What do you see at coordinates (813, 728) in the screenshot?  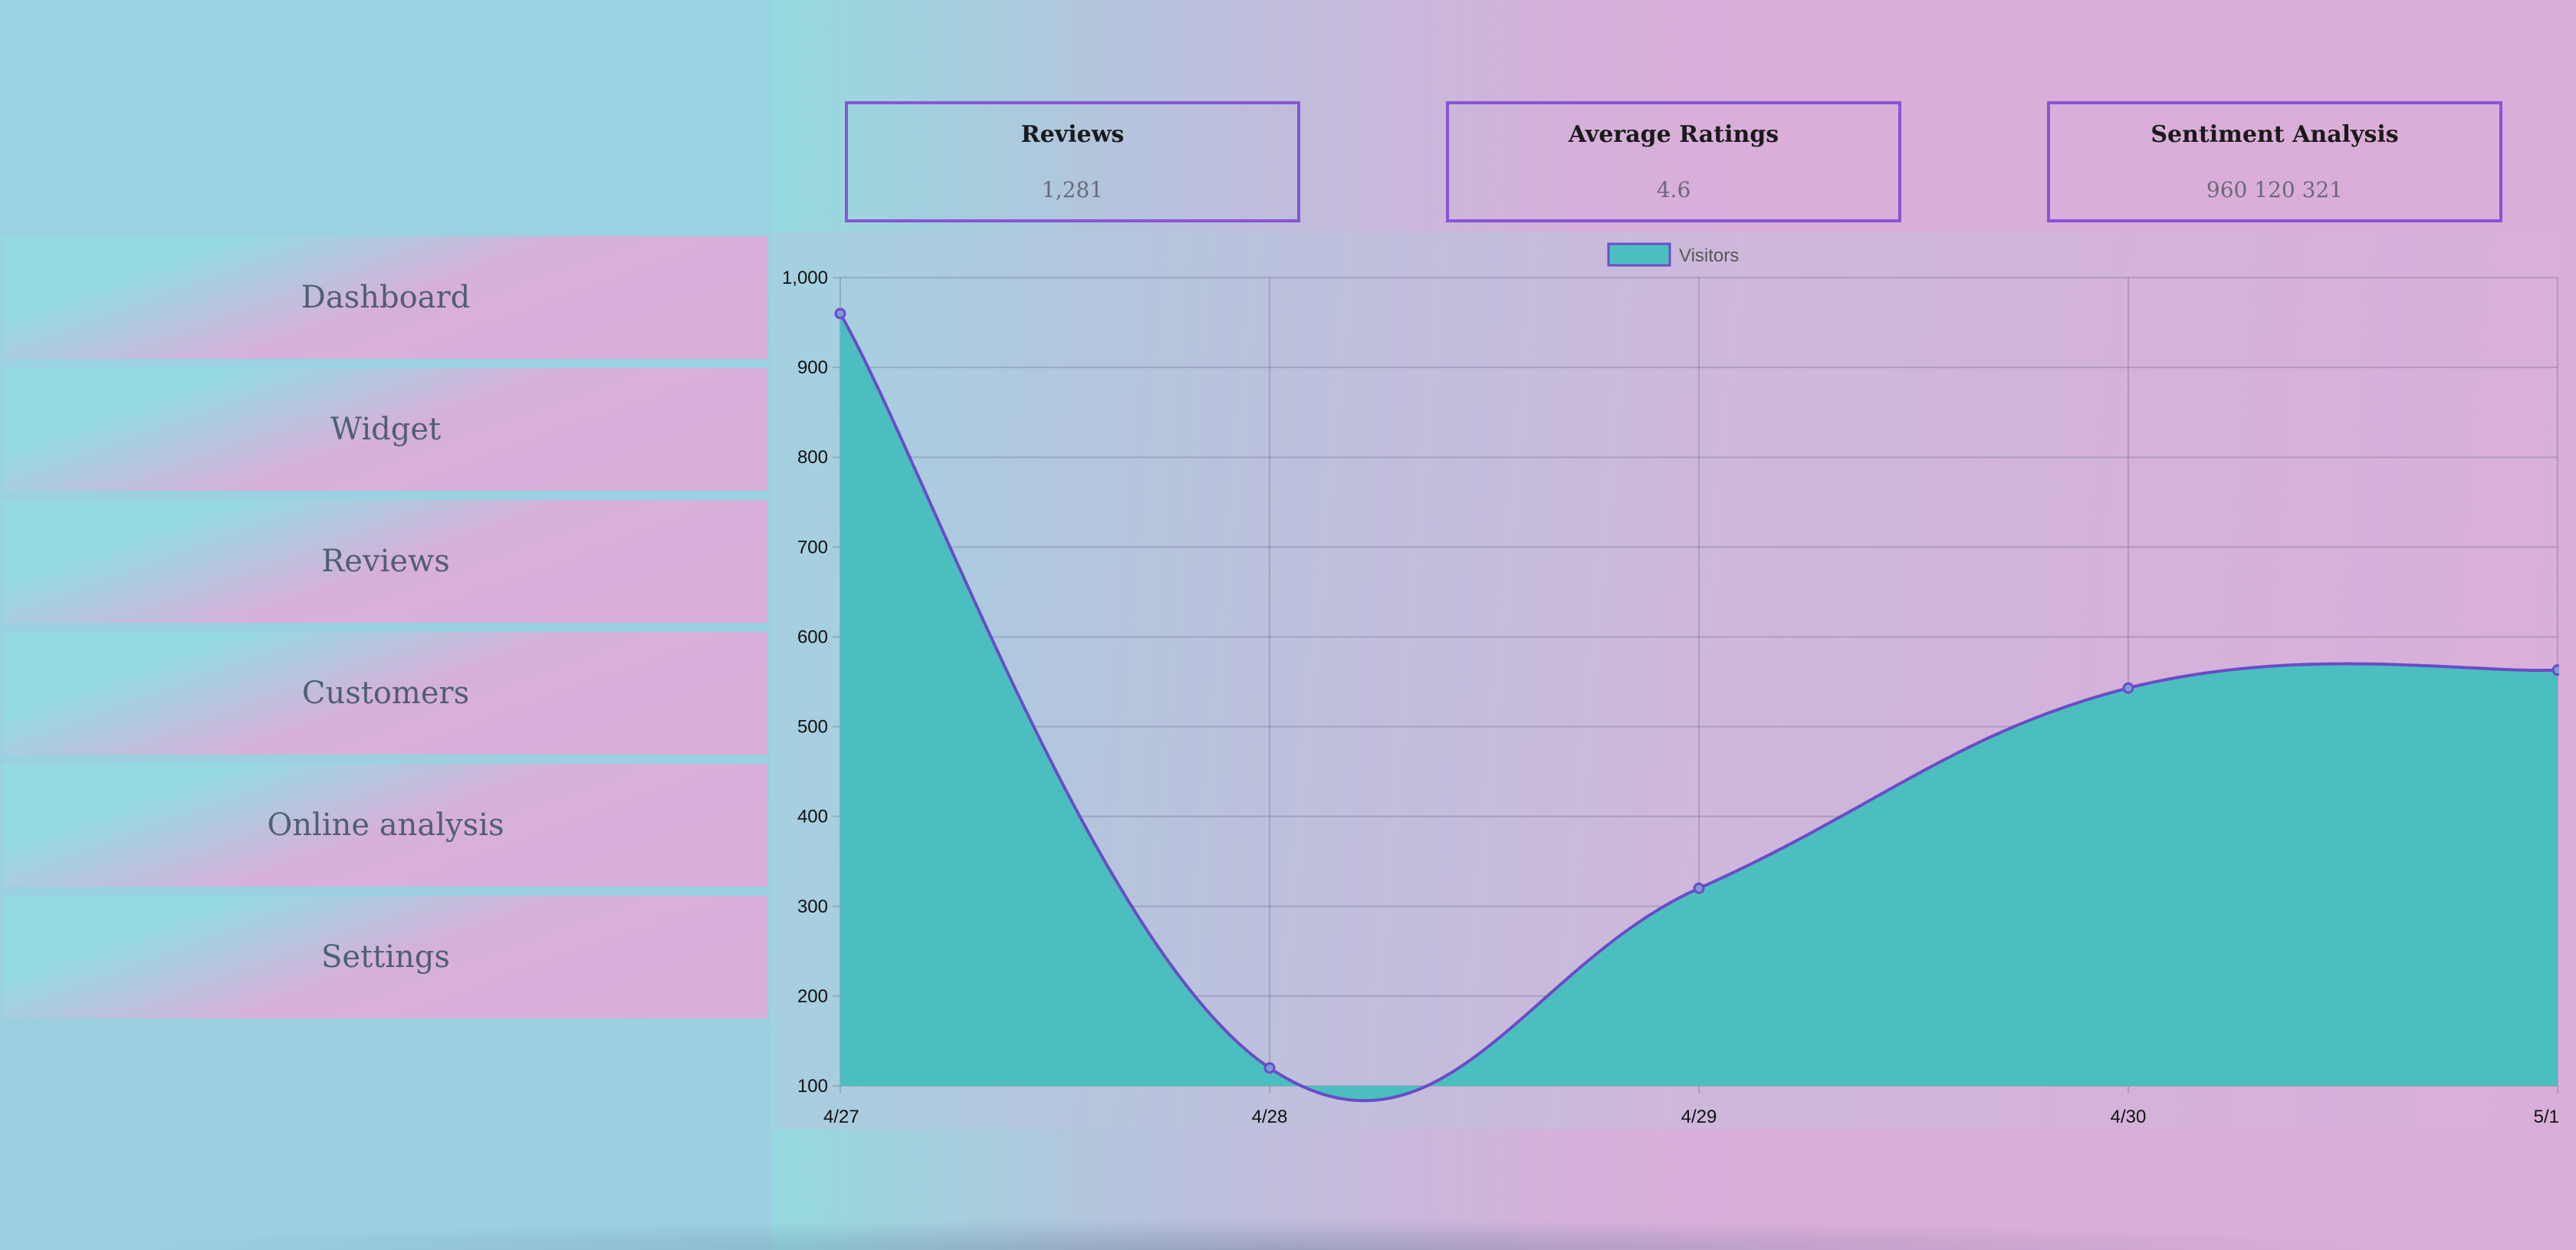 I see `y-tick-label: 500` at bounding box center [813, 728].